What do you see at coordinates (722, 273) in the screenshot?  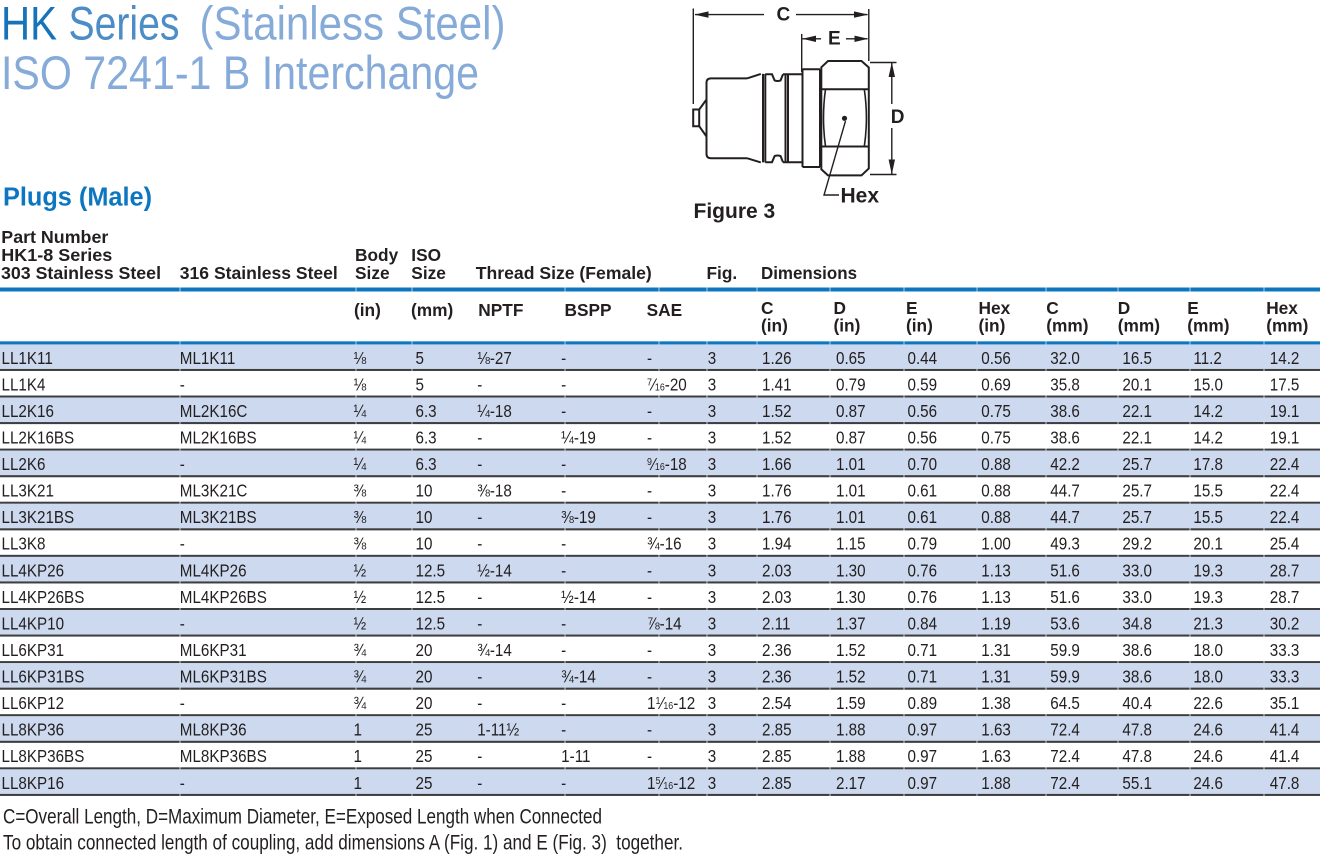 I see `svg-text: Fig.` at bounding box center [722, 273].